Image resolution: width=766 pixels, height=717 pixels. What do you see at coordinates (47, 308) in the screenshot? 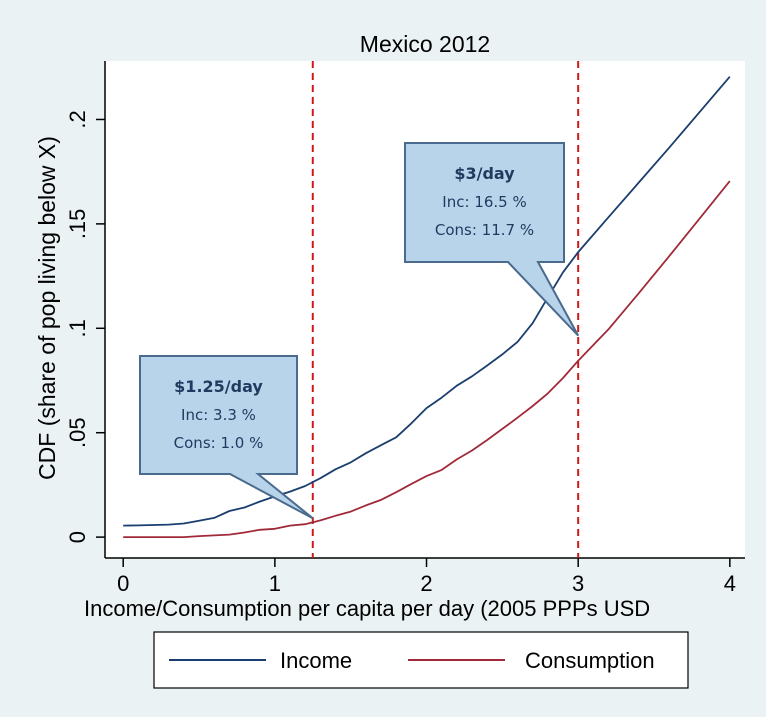
I see `y-axis-label: CDF (share of pop living below X)` at bounding box center [47, 308].